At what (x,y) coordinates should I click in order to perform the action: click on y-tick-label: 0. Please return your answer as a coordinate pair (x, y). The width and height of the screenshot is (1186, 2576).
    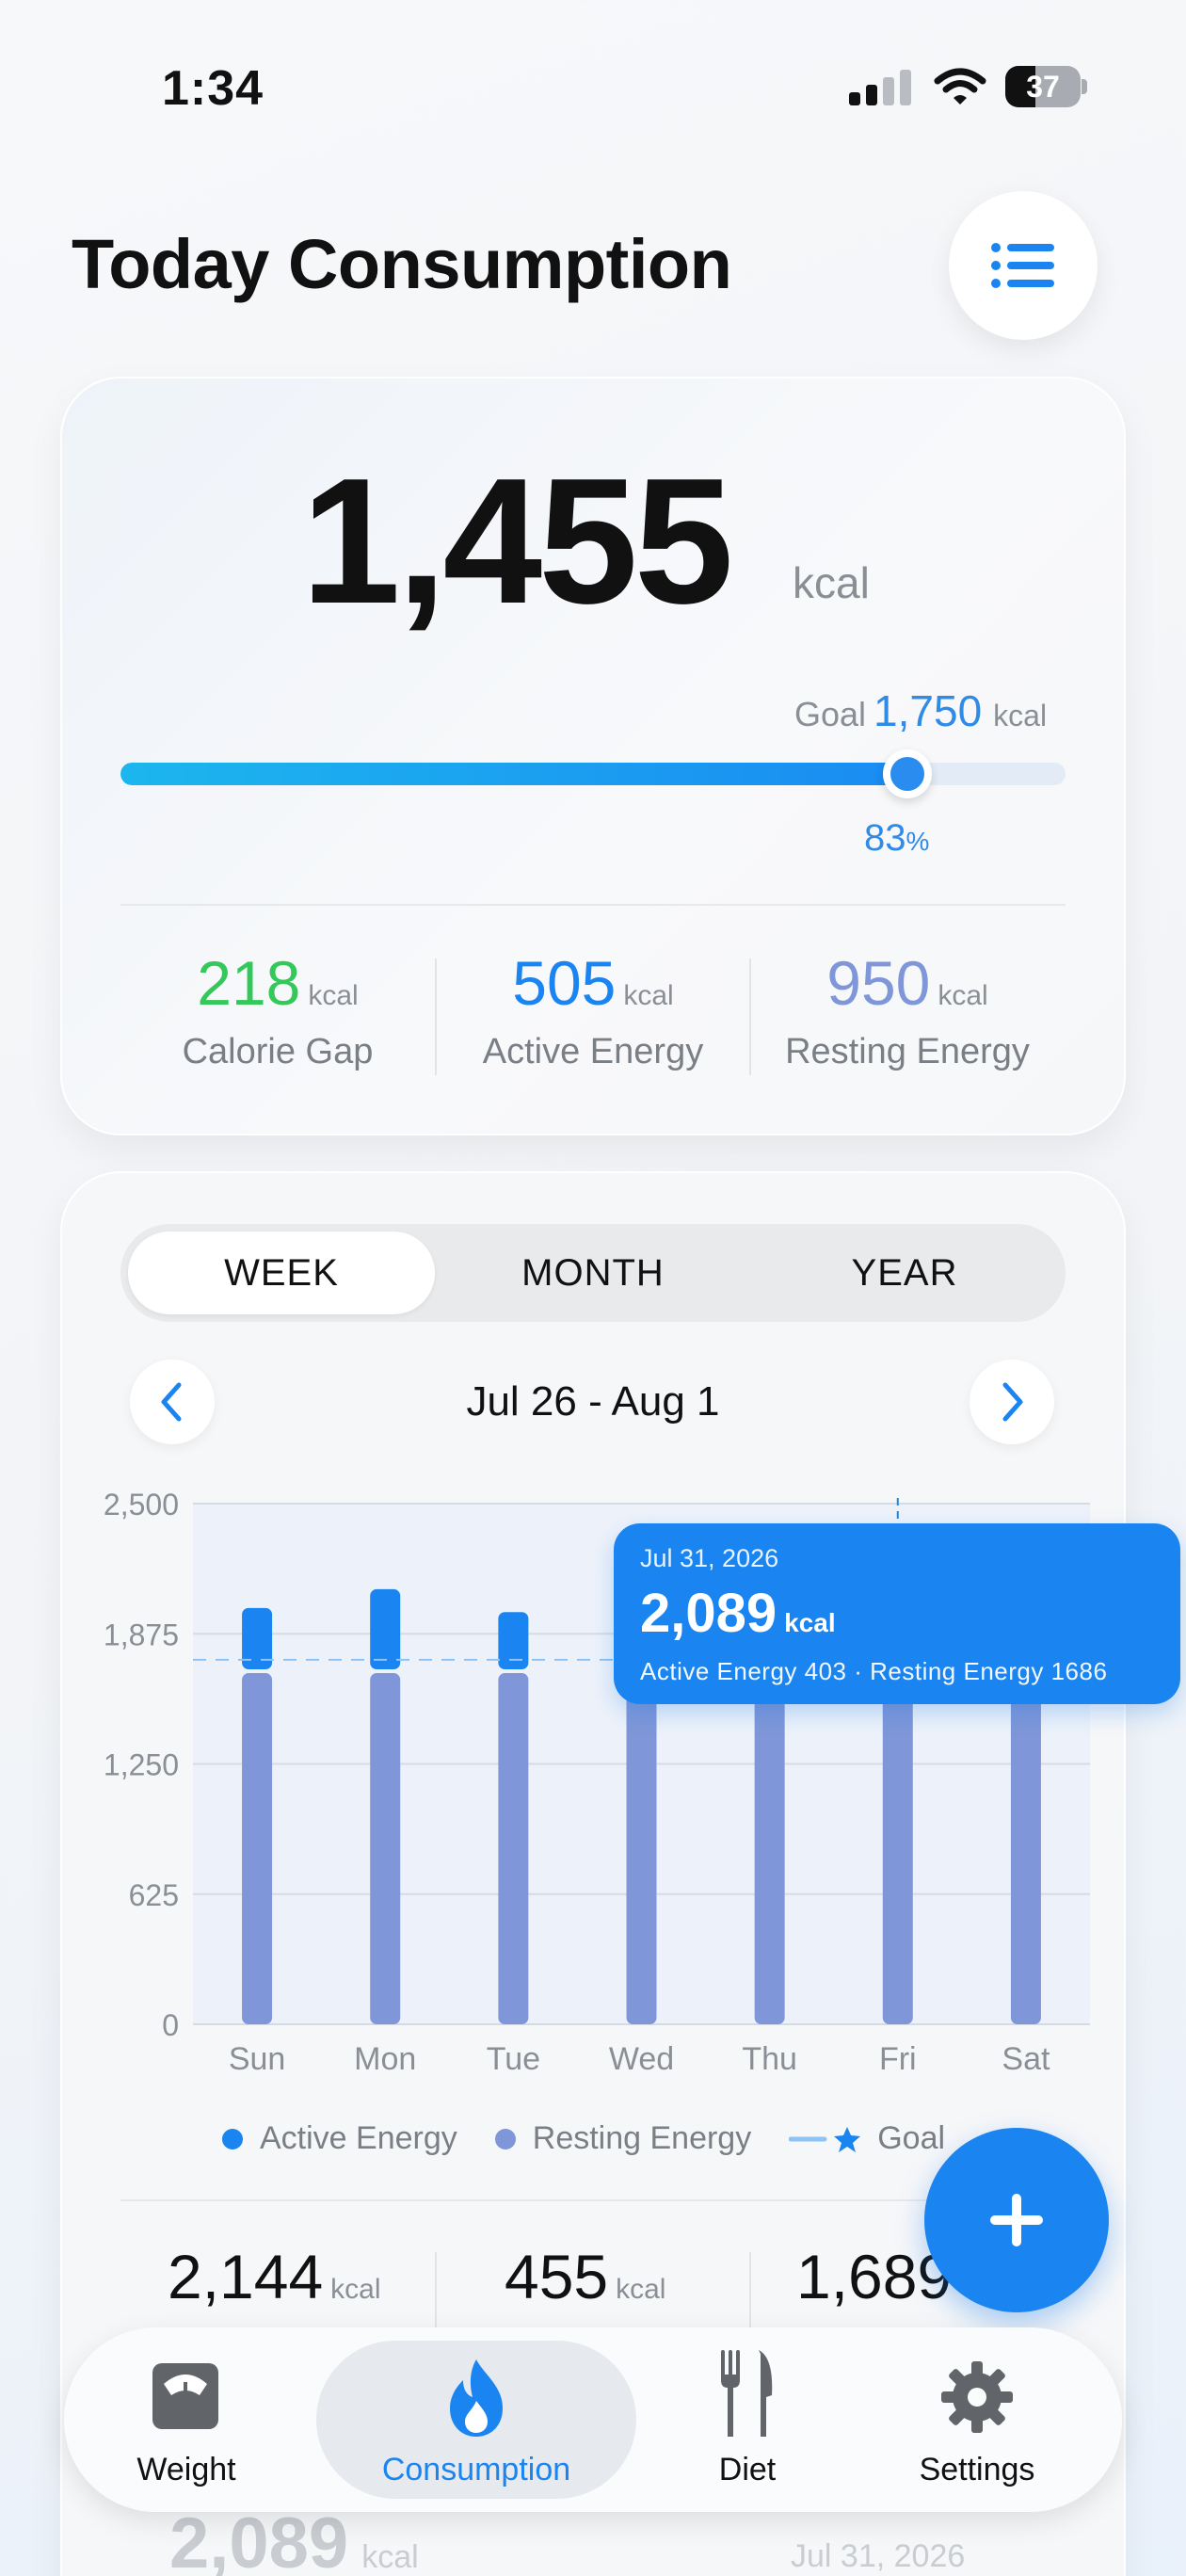
    Looking at the image, I should click on (170, 2025).